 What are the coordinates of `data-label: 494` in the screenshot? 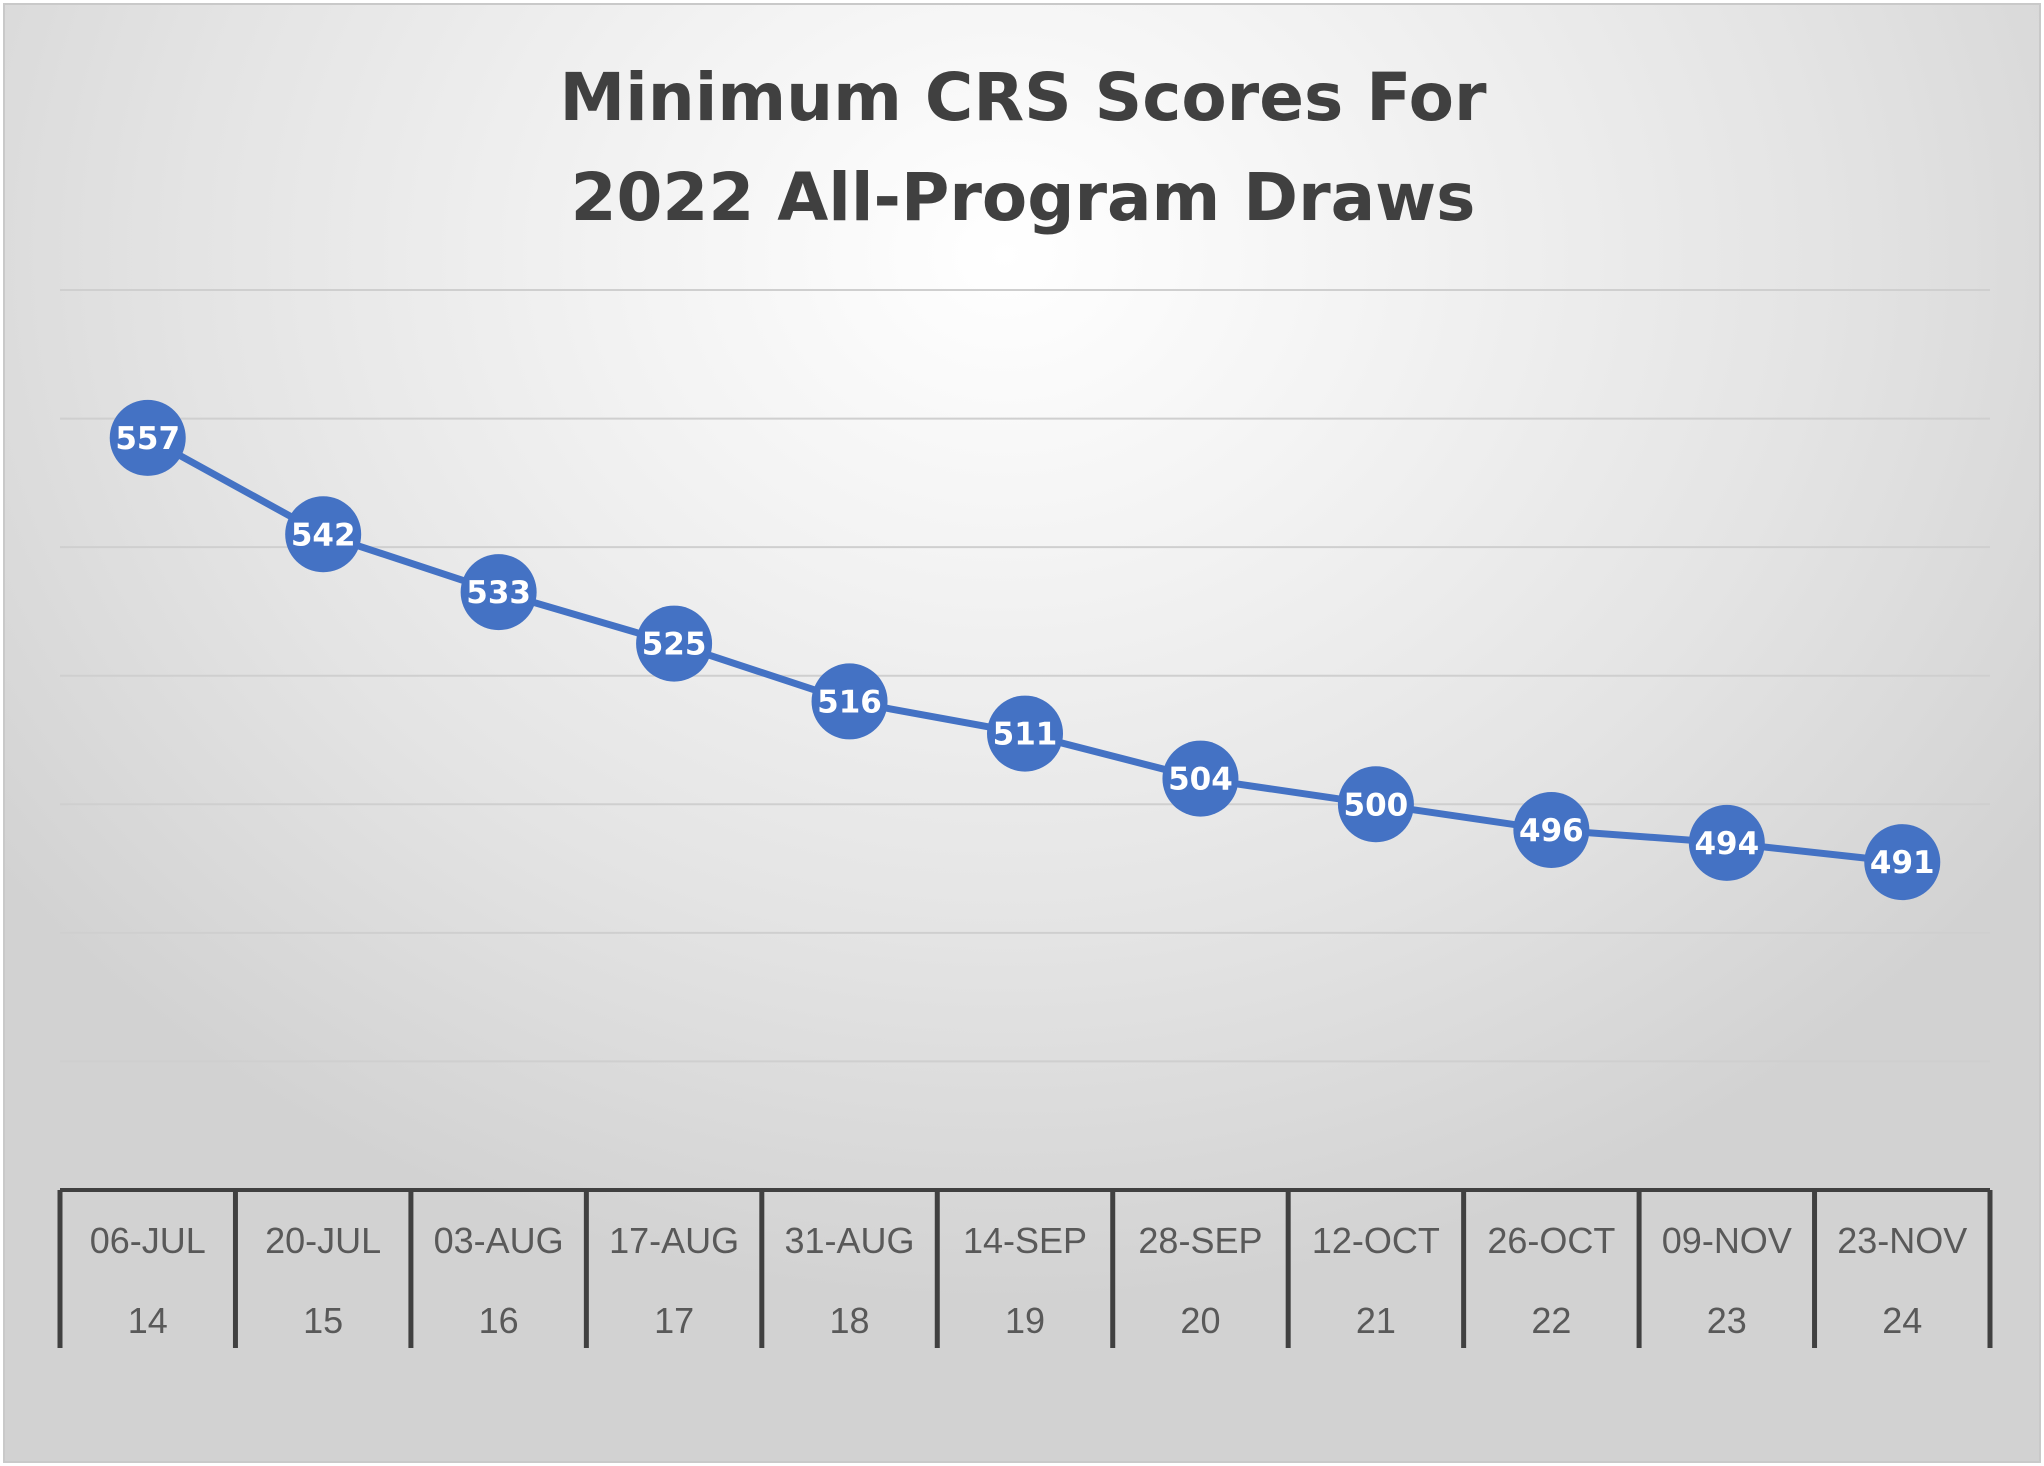 It's located at (1726, 844).